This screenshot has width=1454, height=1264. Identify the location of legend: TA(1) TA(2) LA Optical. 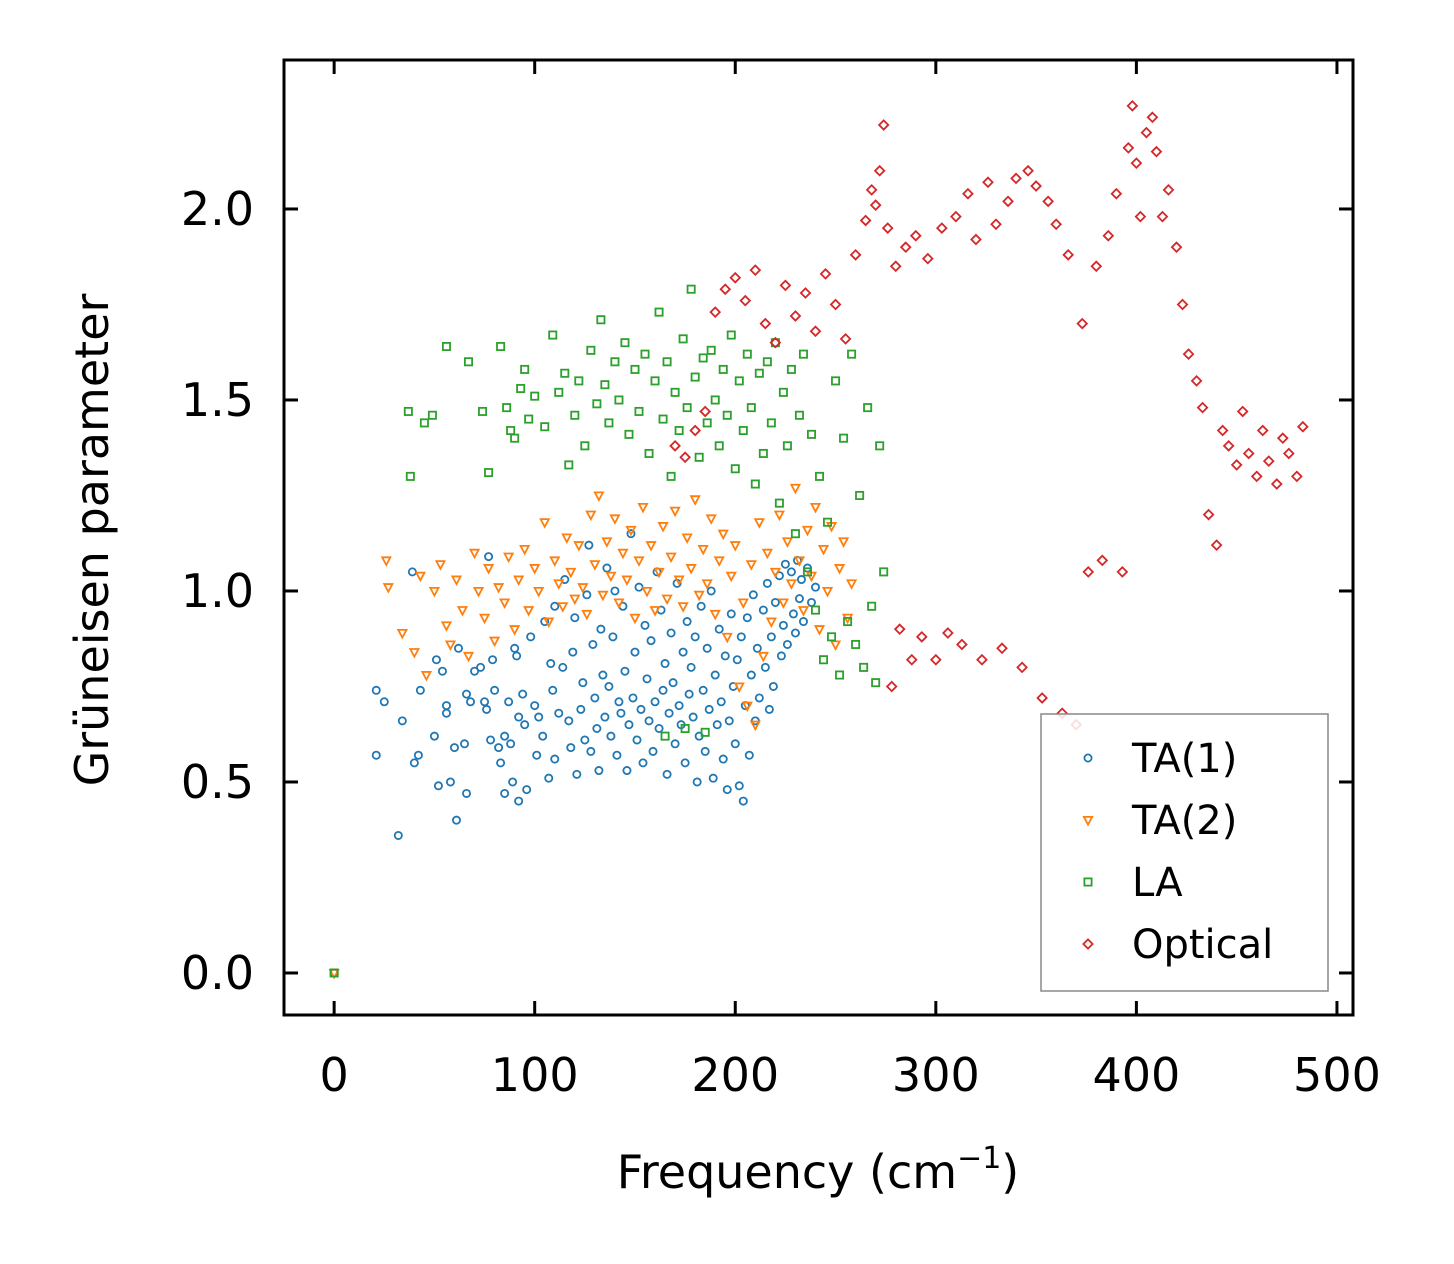
(1184, 852).